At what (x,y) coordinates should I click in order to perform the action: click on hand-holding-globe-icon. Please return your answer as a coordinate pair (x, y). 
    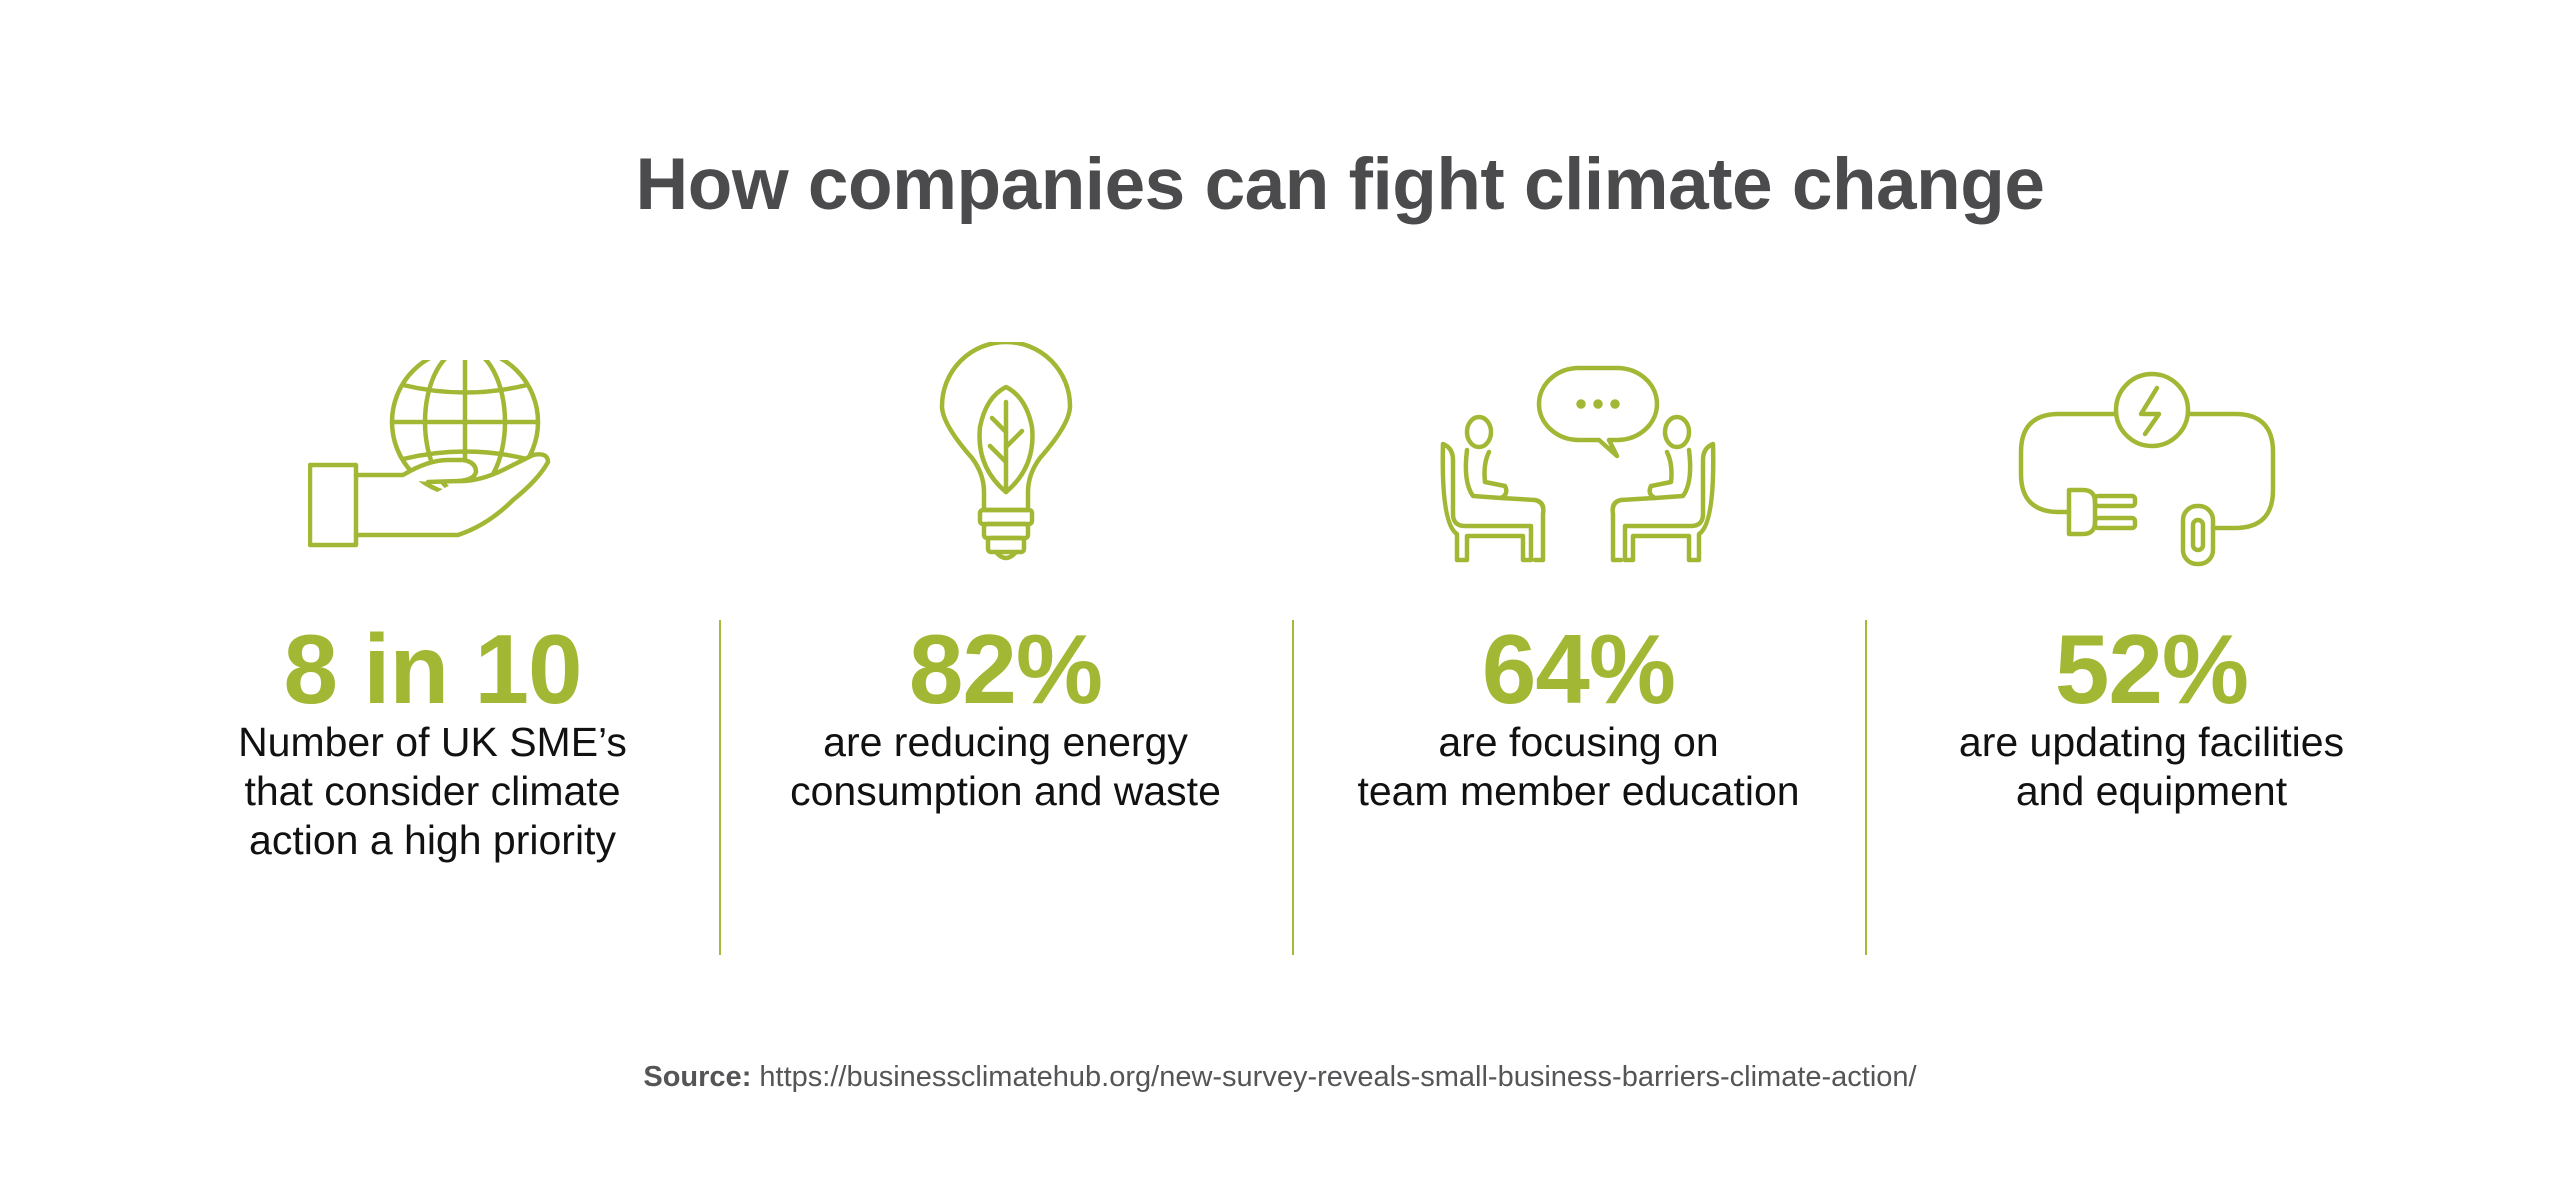
    Looking at the image, I should click on (432, 460).